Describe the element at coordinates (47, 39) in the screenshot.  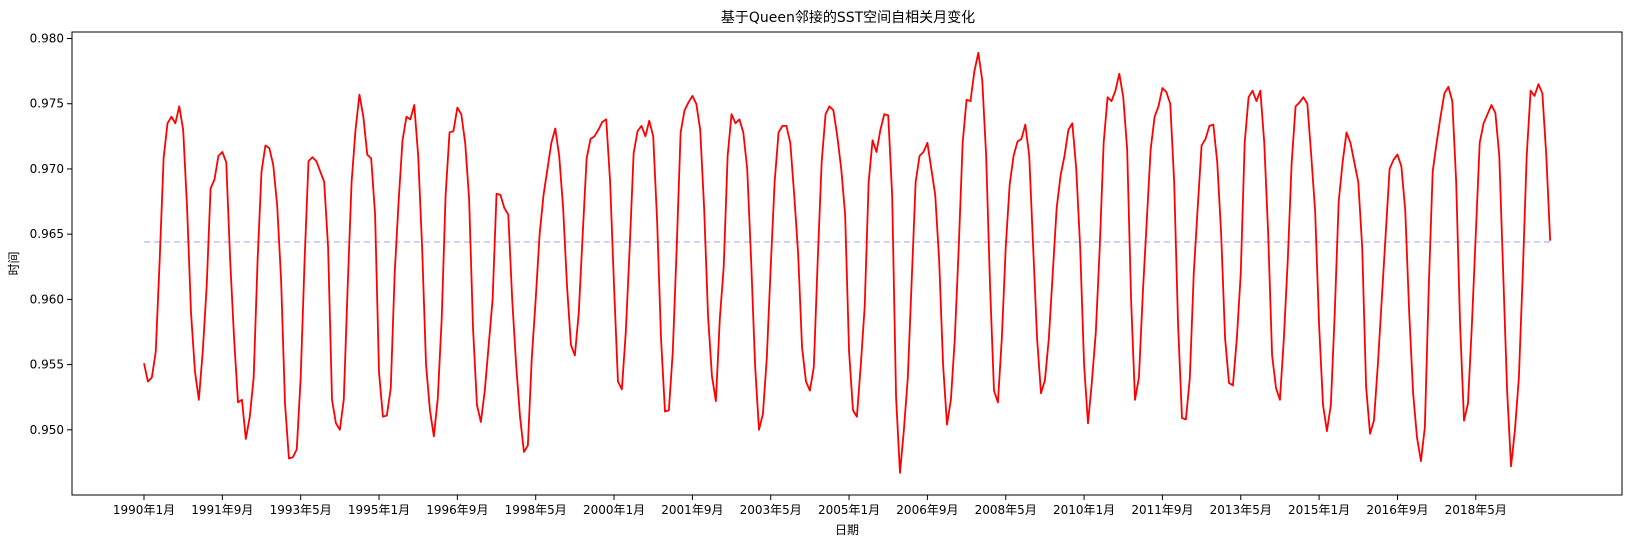
I see `y-tick-label: 0.980` at that location.